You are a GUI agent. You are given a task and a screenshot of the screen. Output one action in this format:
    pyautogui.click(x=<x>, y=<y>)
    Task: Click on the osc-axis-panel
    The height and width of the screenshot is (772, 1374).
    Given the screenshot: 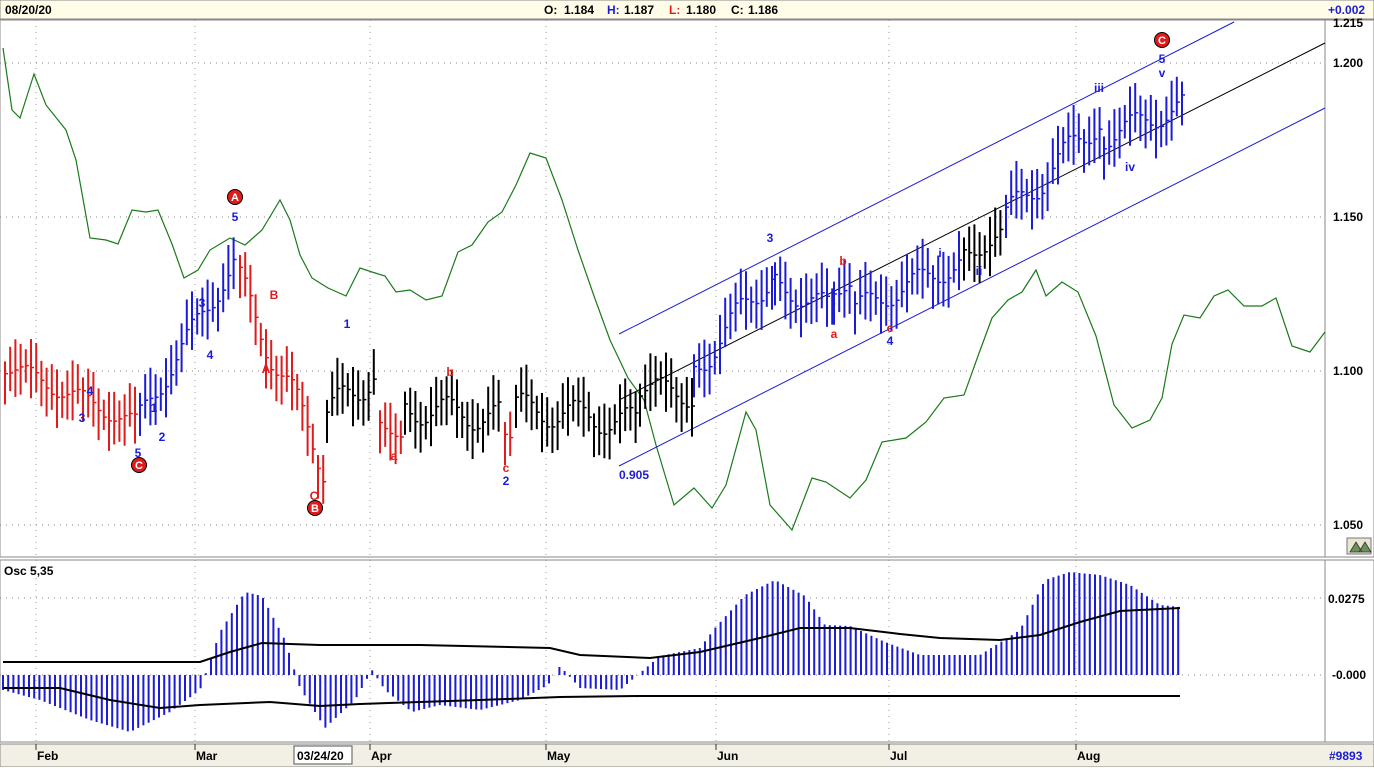 What is the action you would take?
    pyautogui.click(x=1349, y=651)
    